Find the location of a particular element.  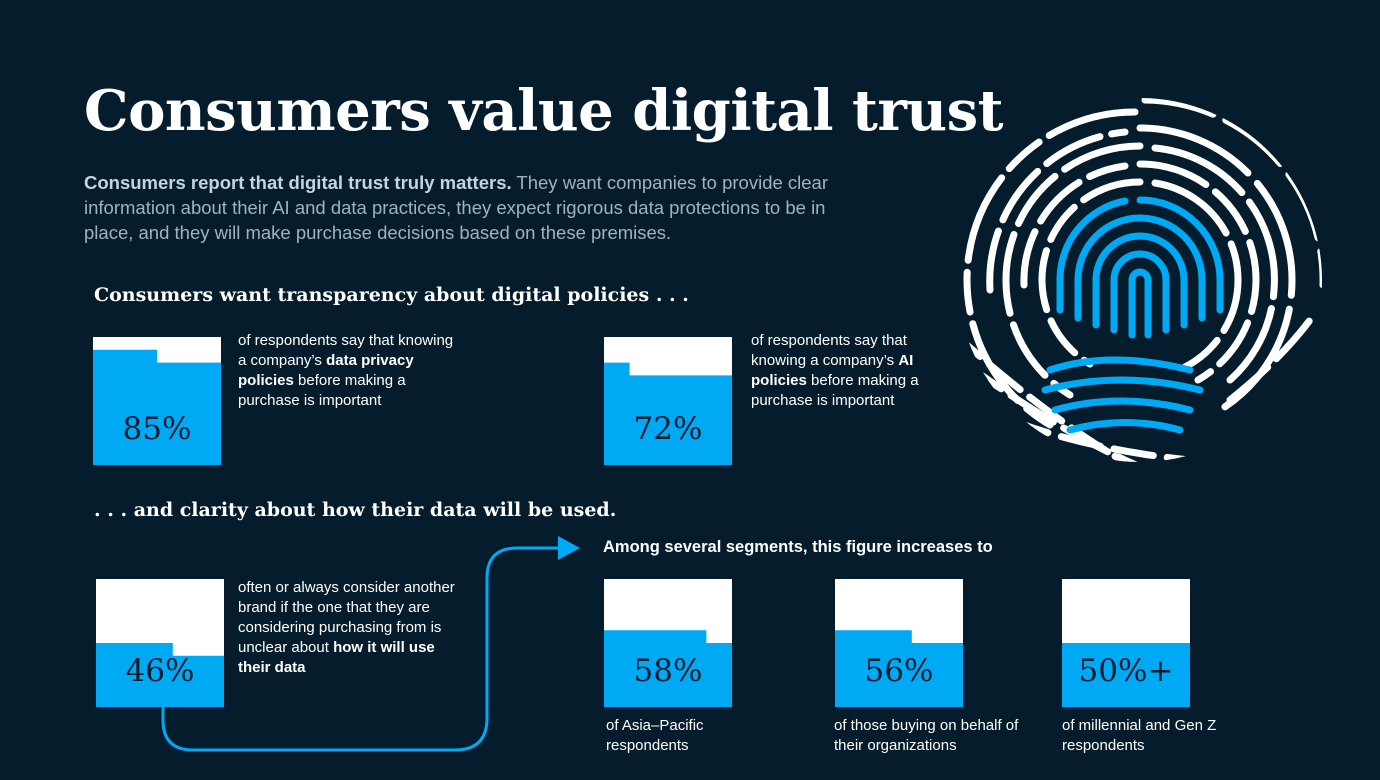

segment-value-asia-pacific: 58% is located at coordinates (668, 671).